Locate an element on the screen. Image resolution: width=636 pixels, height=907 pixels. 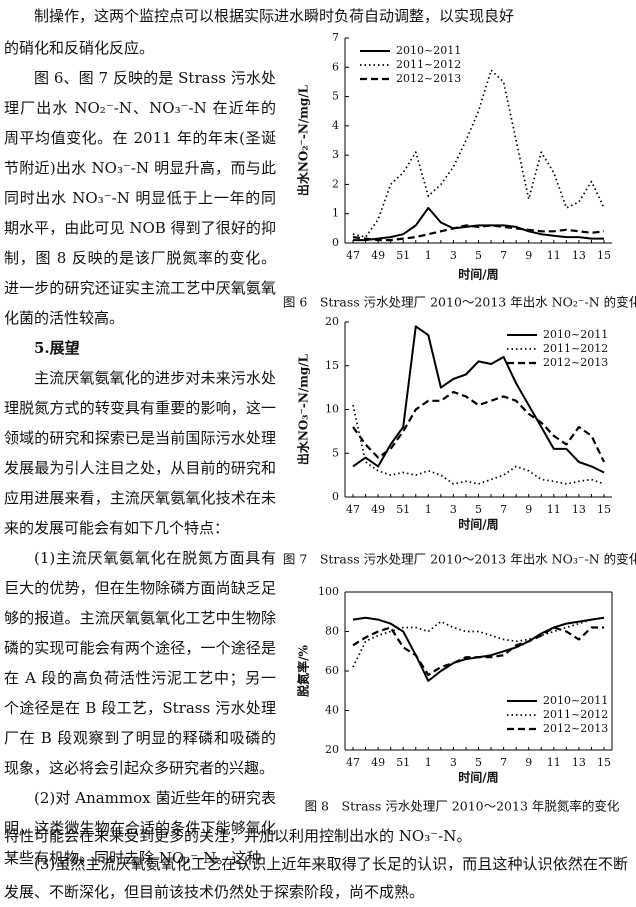
paragraph: 特性可能会在未来受到更多的关注，并加以利用控制出水的 NO₃⁻-N。 is located at coordinates (238, 836).